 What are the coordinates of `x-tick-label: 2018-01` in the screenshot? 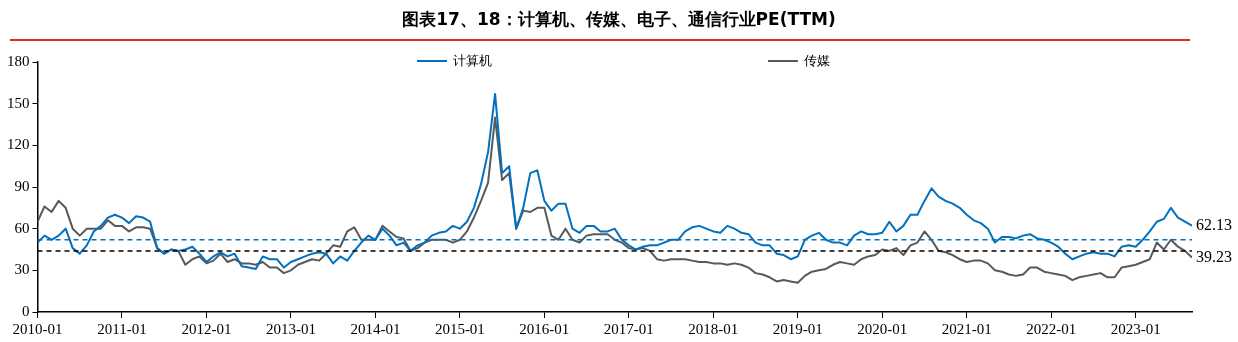 It's located at (713, 328).